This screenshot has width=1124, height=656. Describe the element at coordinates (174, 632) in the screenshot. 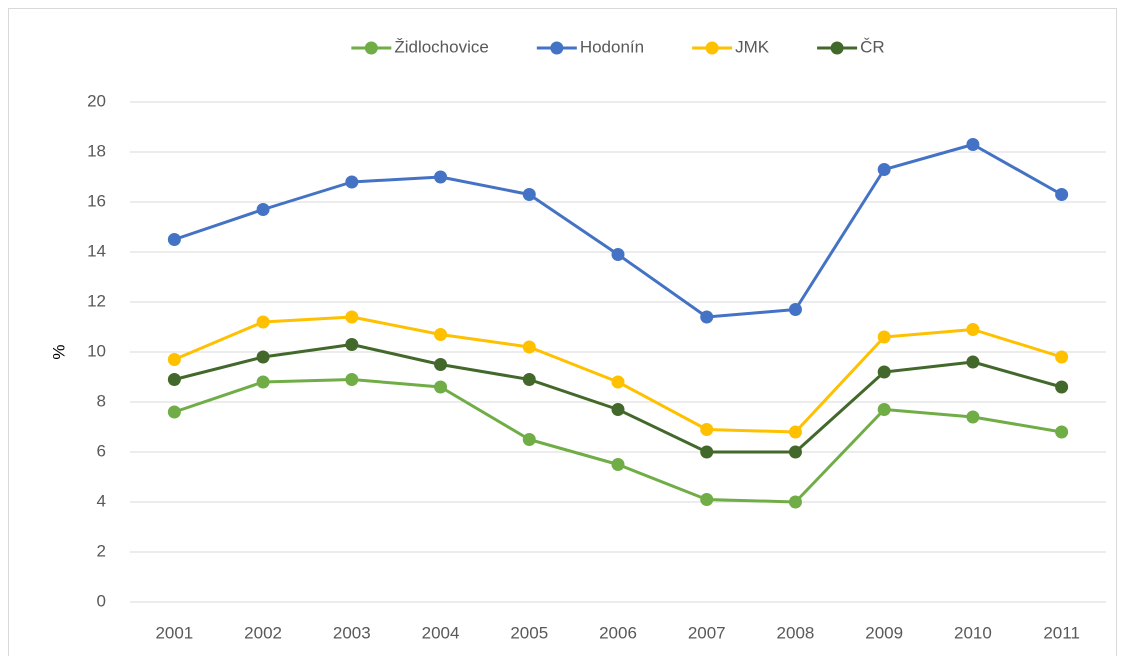

I see `x-tick-label: 2001` at that location.